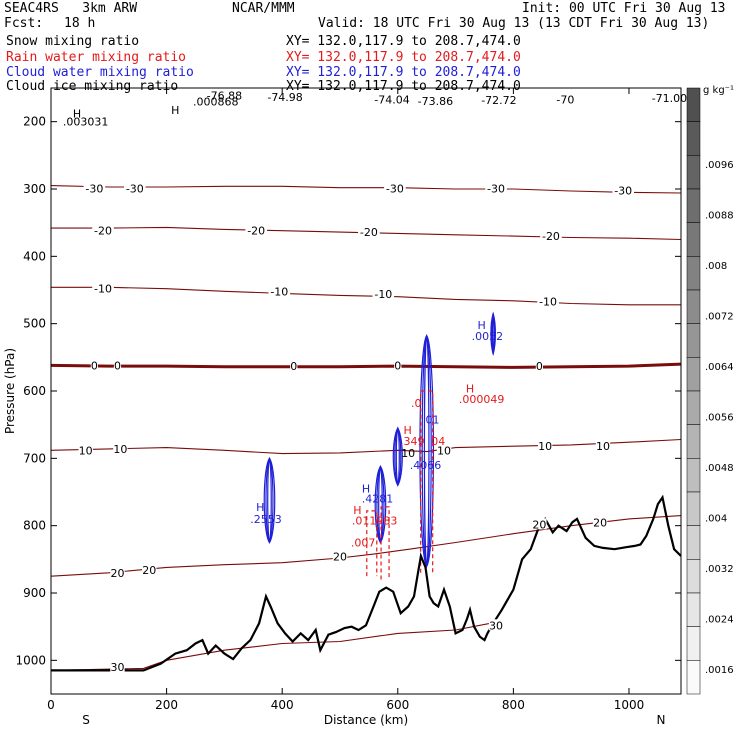 This screenshot has height=740, width=740. Describe the element at coordinates (34, 324) in the screenshot. I see `y-tick-label-500: 500` at that location.